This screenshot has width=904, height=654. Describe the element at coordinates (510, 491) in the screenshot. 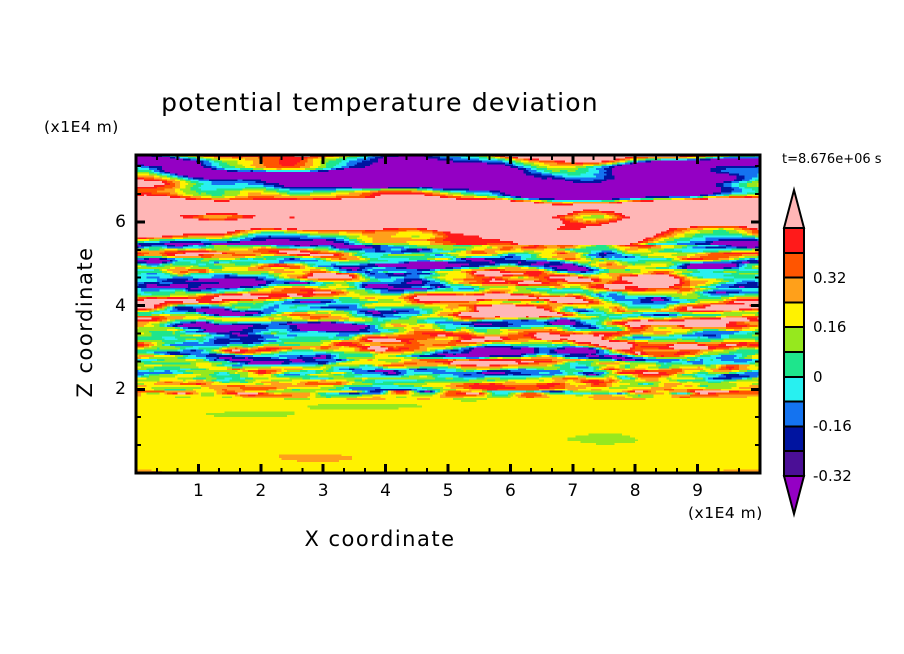

I see `x-tick-label: 6` at that location.